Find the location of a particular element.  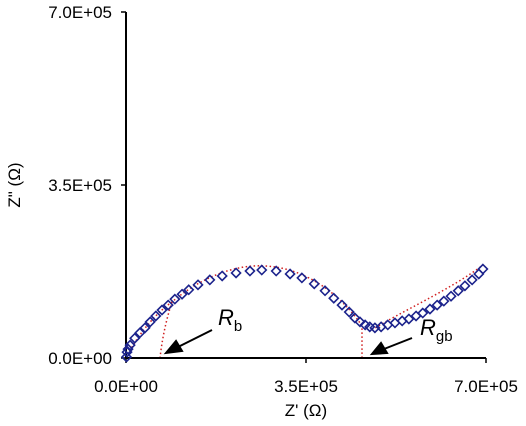

annotation: Rgb is located at coordinates (436, 330).